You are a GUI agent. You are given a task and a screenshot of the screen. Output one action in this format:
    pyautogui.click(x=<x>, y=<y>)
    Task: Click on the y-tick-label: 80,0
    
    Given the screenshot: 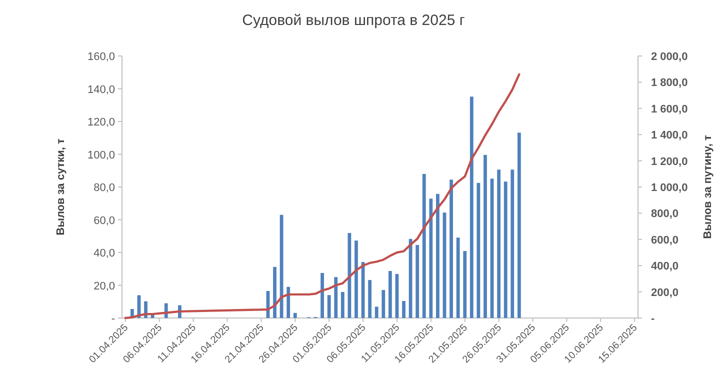 What is the action you would take?
    pyautogui.click(x=104, y=188)
    